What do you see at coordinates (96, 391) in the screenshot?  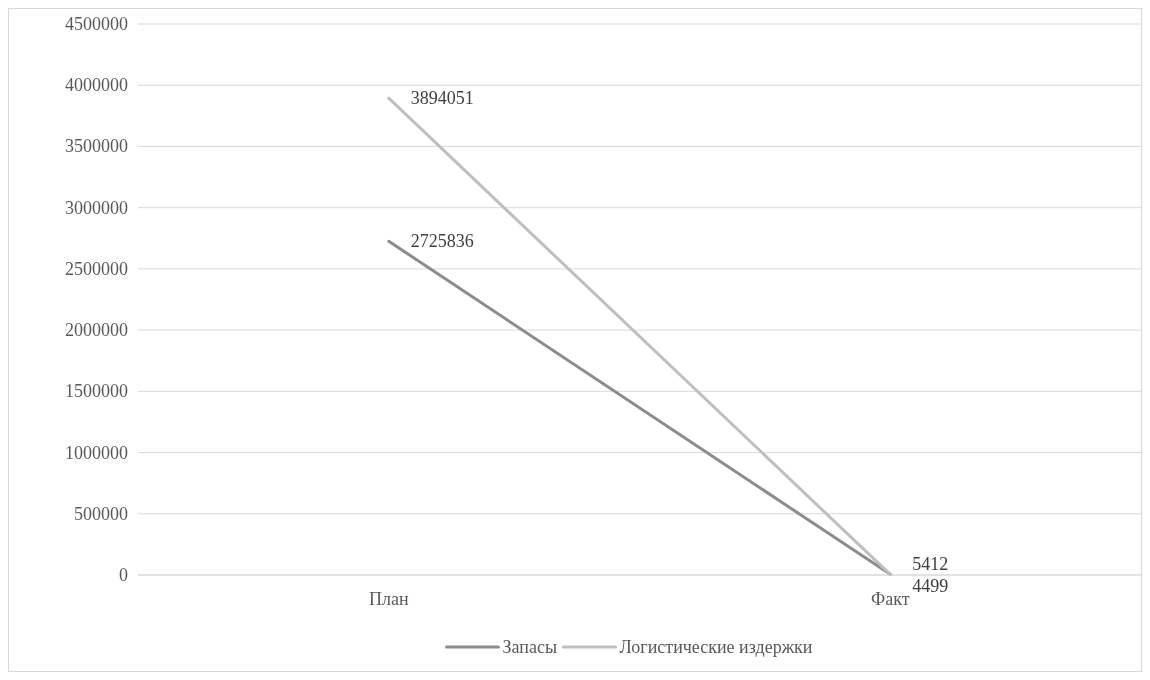 I see `y-tick-label: 1500000` at bounding box center [96, 391].